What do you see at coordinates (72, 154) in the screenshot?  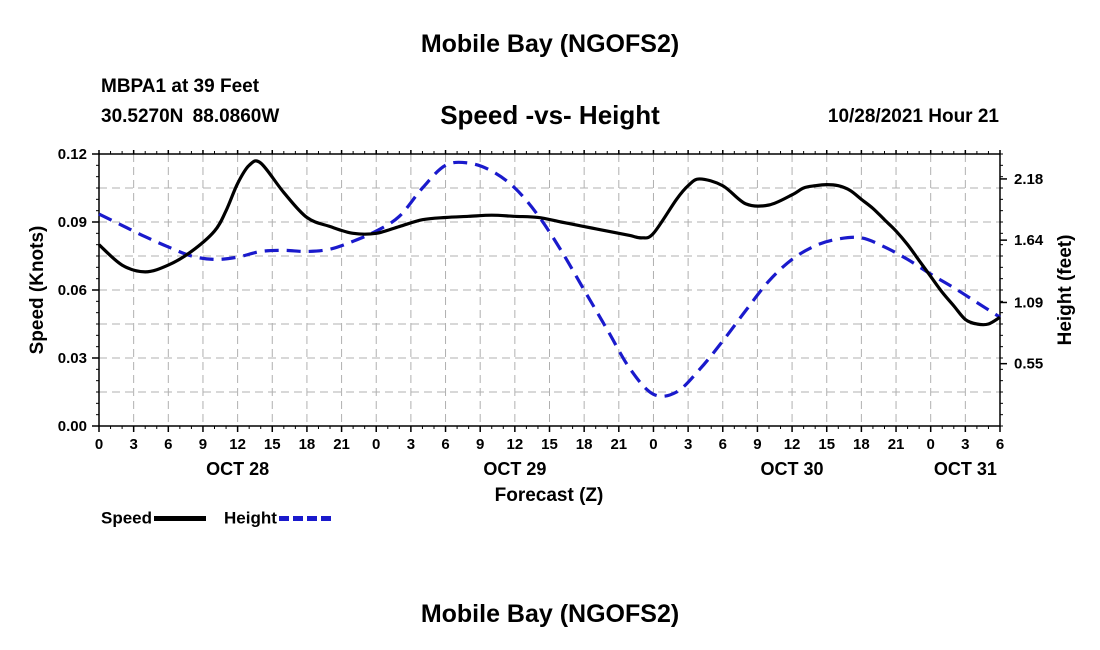 I see `y-left-tick-label: 0.12` at bounding box center [72, 154].